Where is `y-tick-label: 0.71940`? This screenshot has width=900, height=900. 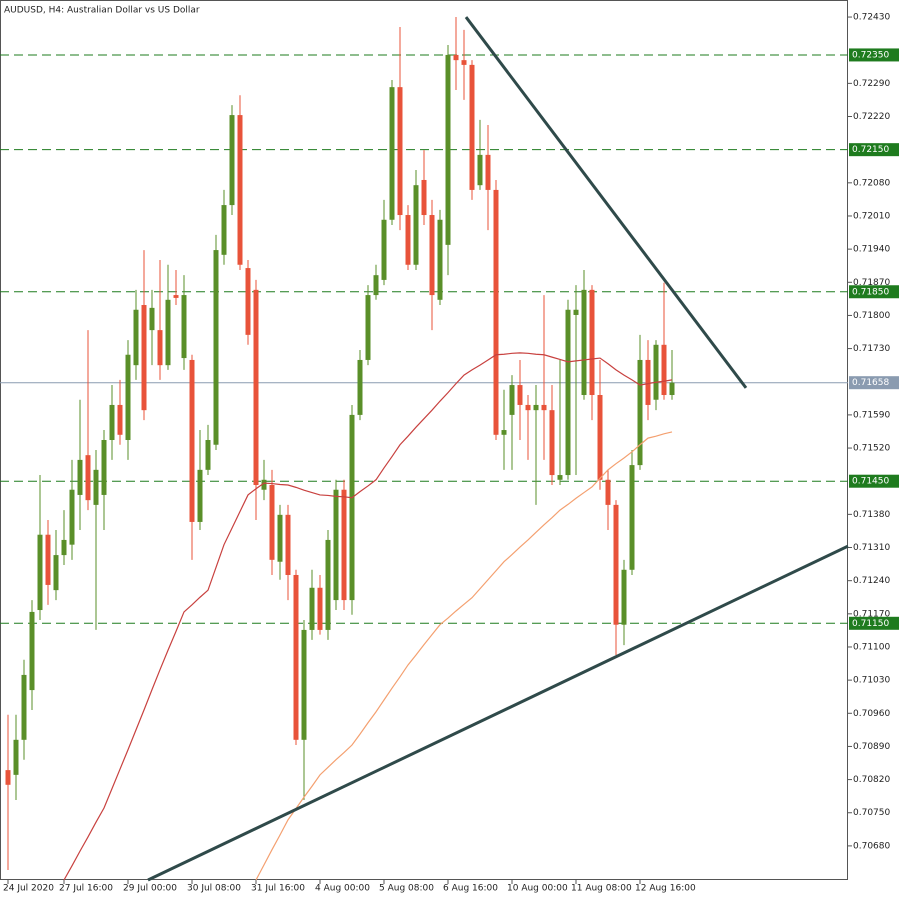 y-tick-label: 0.71940 is located at coordinates (871, 250).